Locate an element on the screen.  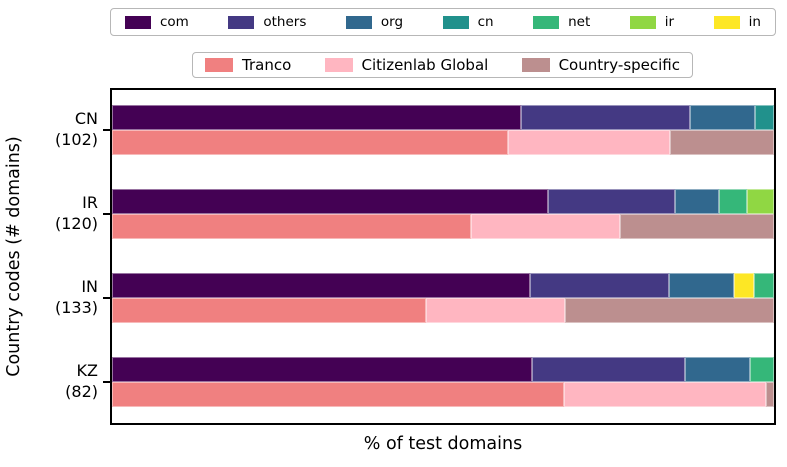
legend-label: com is located at coordinates (174, 22).